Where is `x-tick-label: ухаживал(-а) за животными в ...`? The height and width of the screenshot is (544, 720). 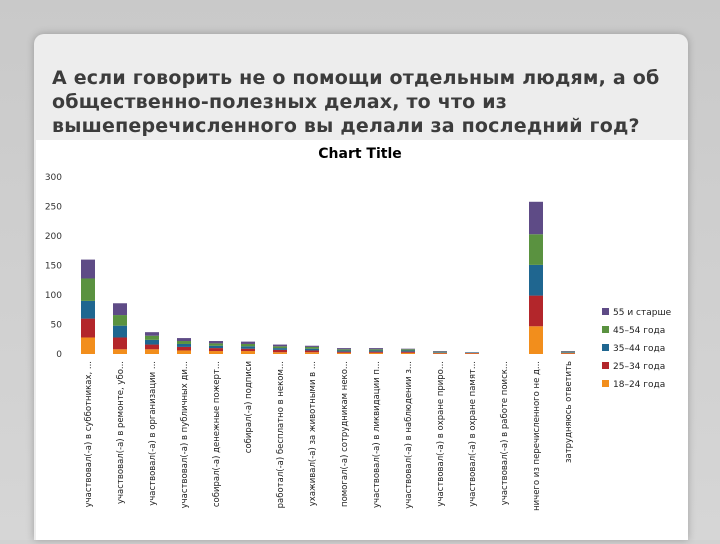 x-tick-label: ухаживал(-а) за животными в ... is located at coordinates (313, 433).